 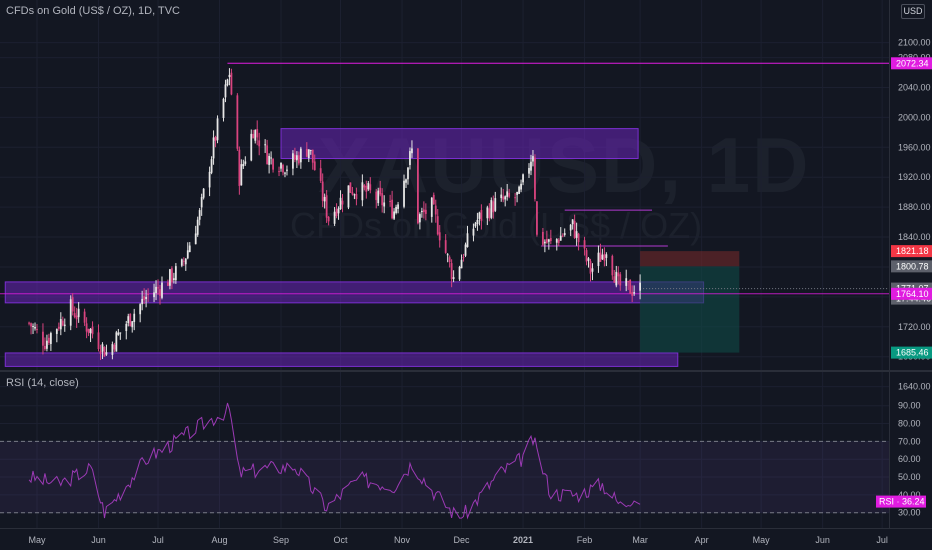 I want to click on price-label-1685.46: 1685.46, so click(x=911, y=352).